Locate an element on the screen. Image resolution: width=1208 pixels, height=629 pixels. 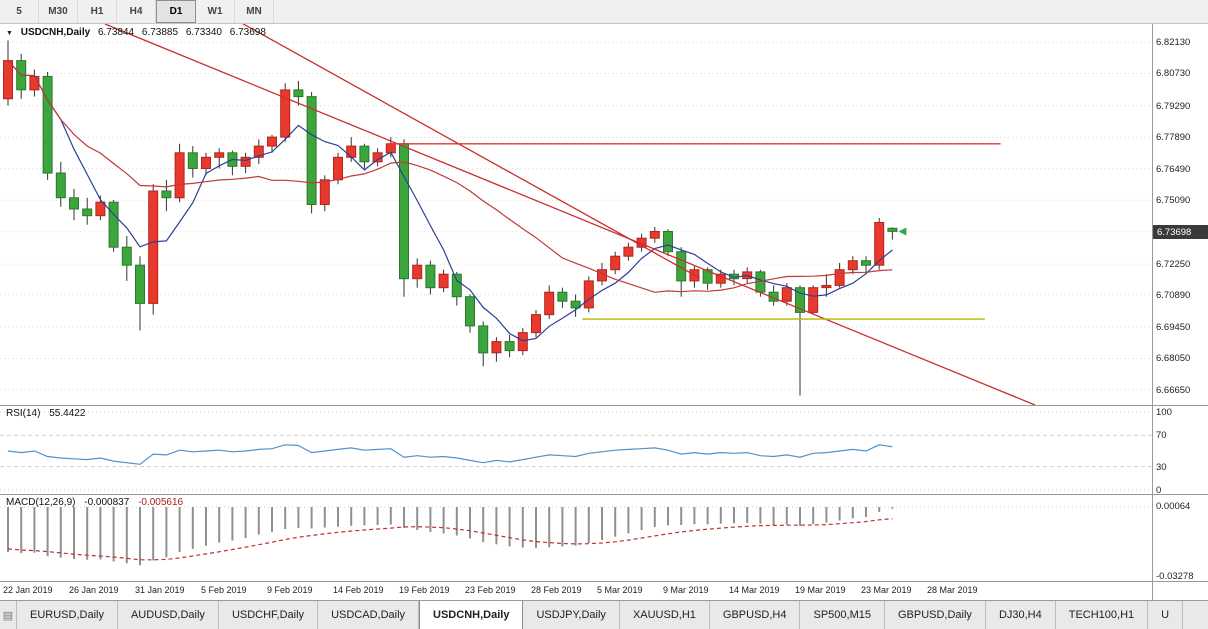
price-axis-label: 6.68050 is located at coordinates (1173, 358).